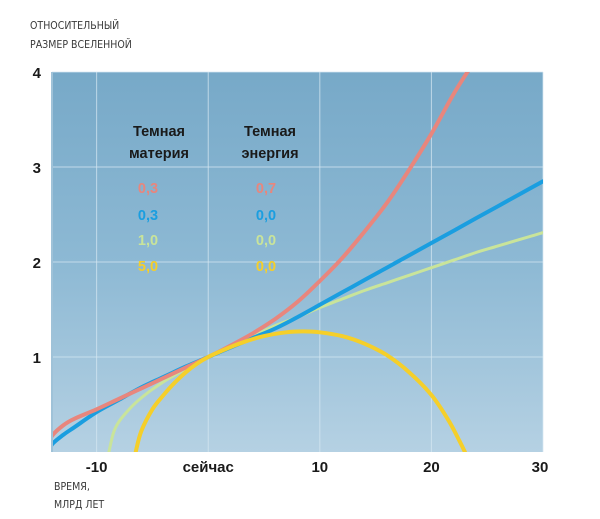 The width and height of the screenshot is (600, 519). What do you see at coordinates (159, 132) in the screenshot?
I see `legend-header-matter-line1: Темная` at bounding box center [159, 132].